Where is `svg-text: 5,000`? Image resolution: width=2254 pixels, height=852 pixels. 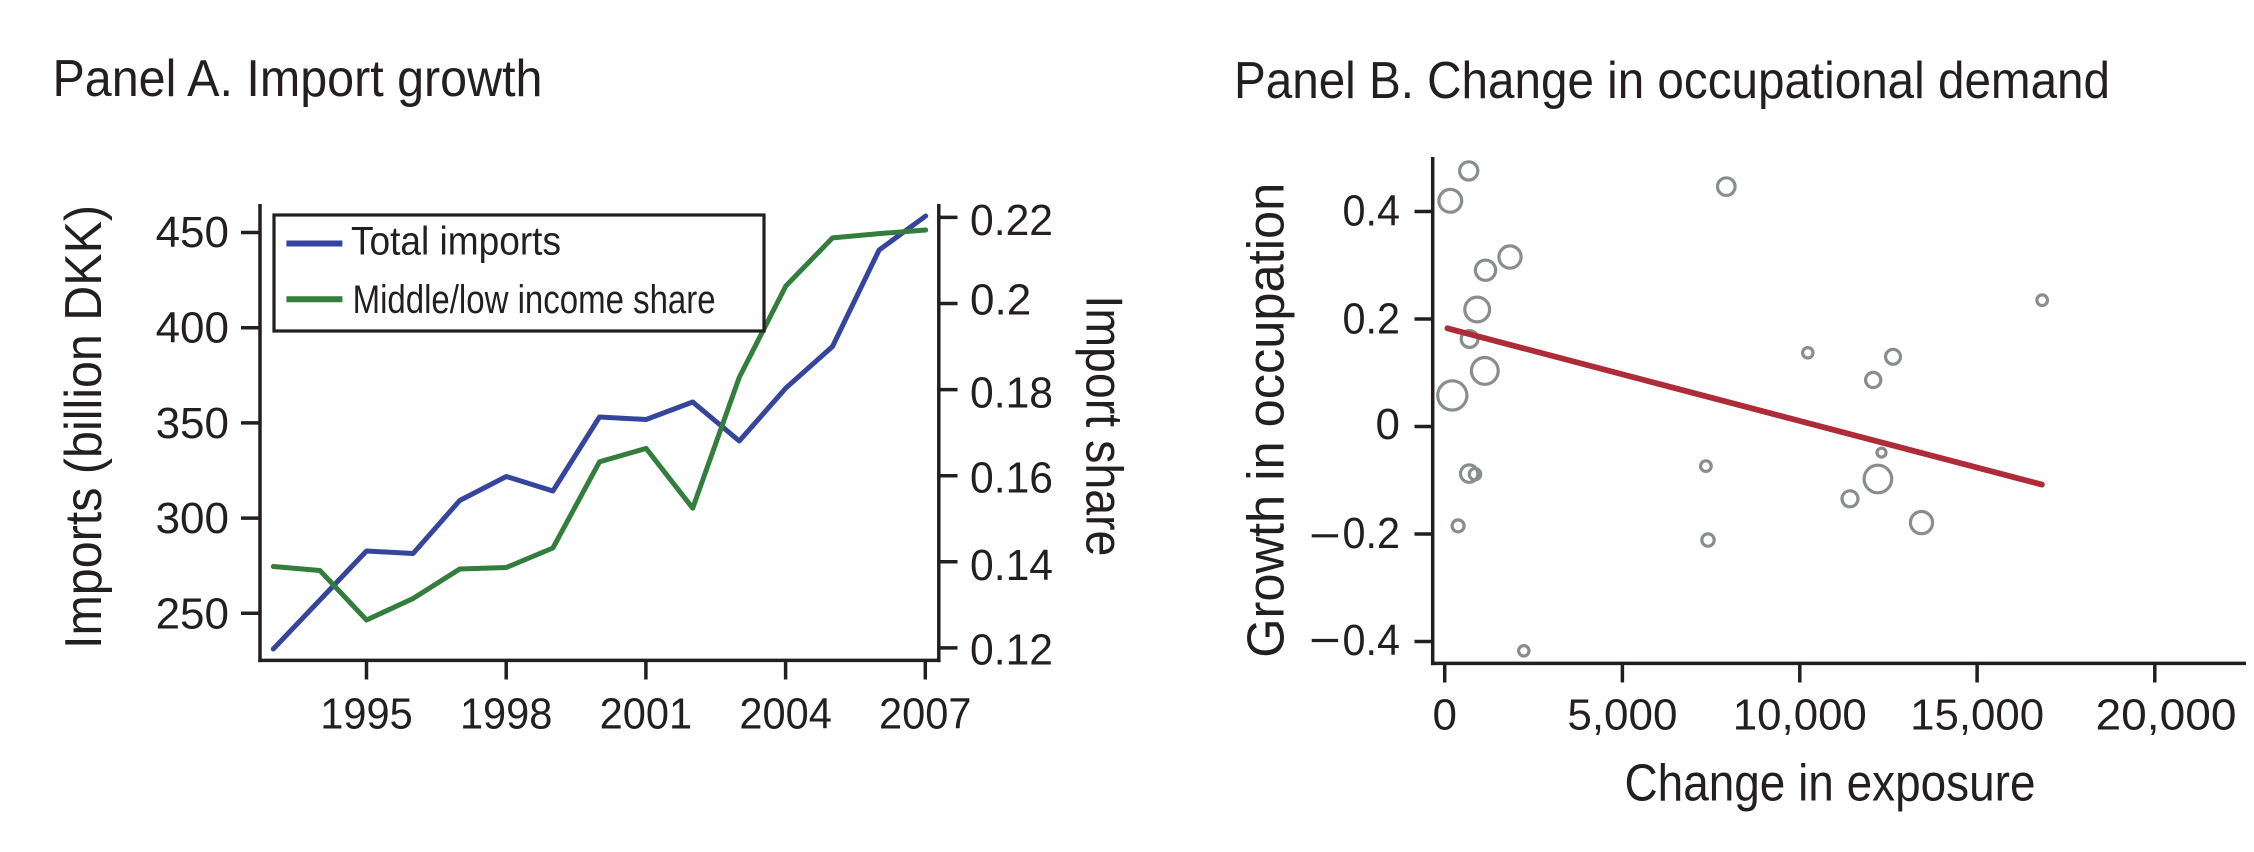
svg-text: 5,000 is located at coordinates (1622, 714).